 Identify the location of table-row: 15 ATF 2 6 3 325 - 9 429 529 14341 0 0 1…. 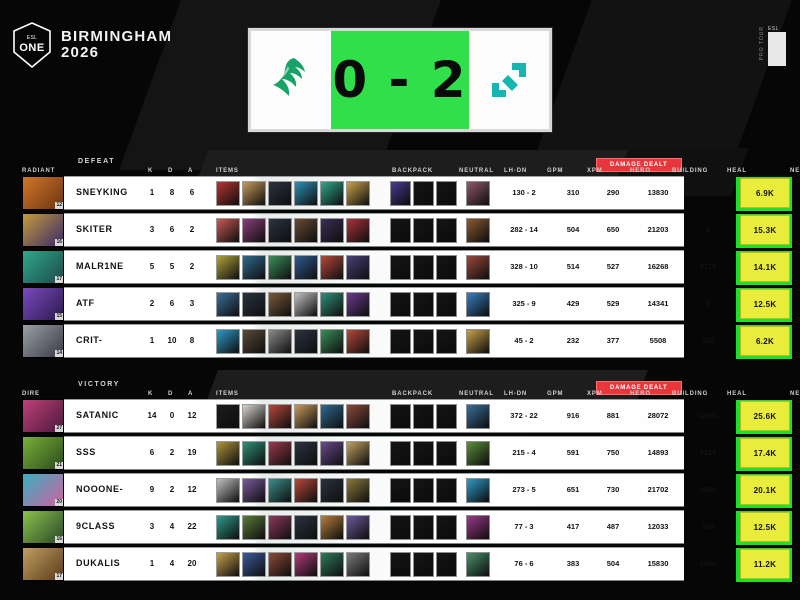
(400, 304).